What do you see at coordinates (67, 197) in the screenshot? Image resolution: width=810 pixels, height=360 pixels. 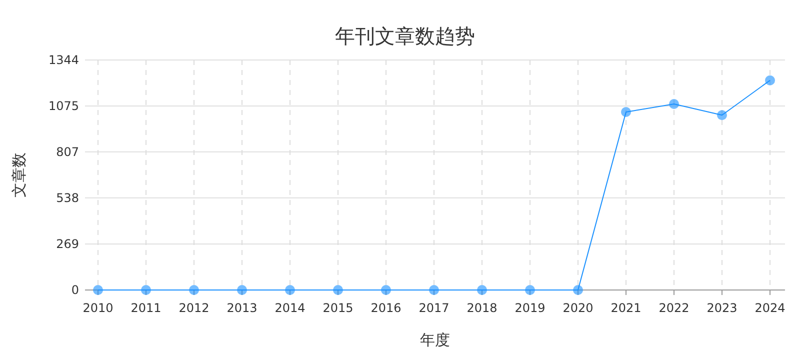 I see `y-tick-label: 538` at bounding box center [67, 197].